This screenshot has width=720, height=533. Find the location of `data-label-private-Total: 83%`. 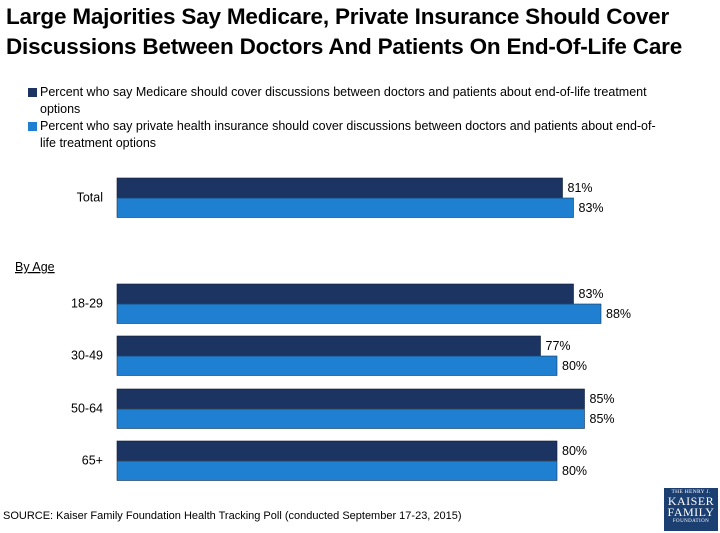

data-label-private-Total: 83% is located at coordinates (591, 208).